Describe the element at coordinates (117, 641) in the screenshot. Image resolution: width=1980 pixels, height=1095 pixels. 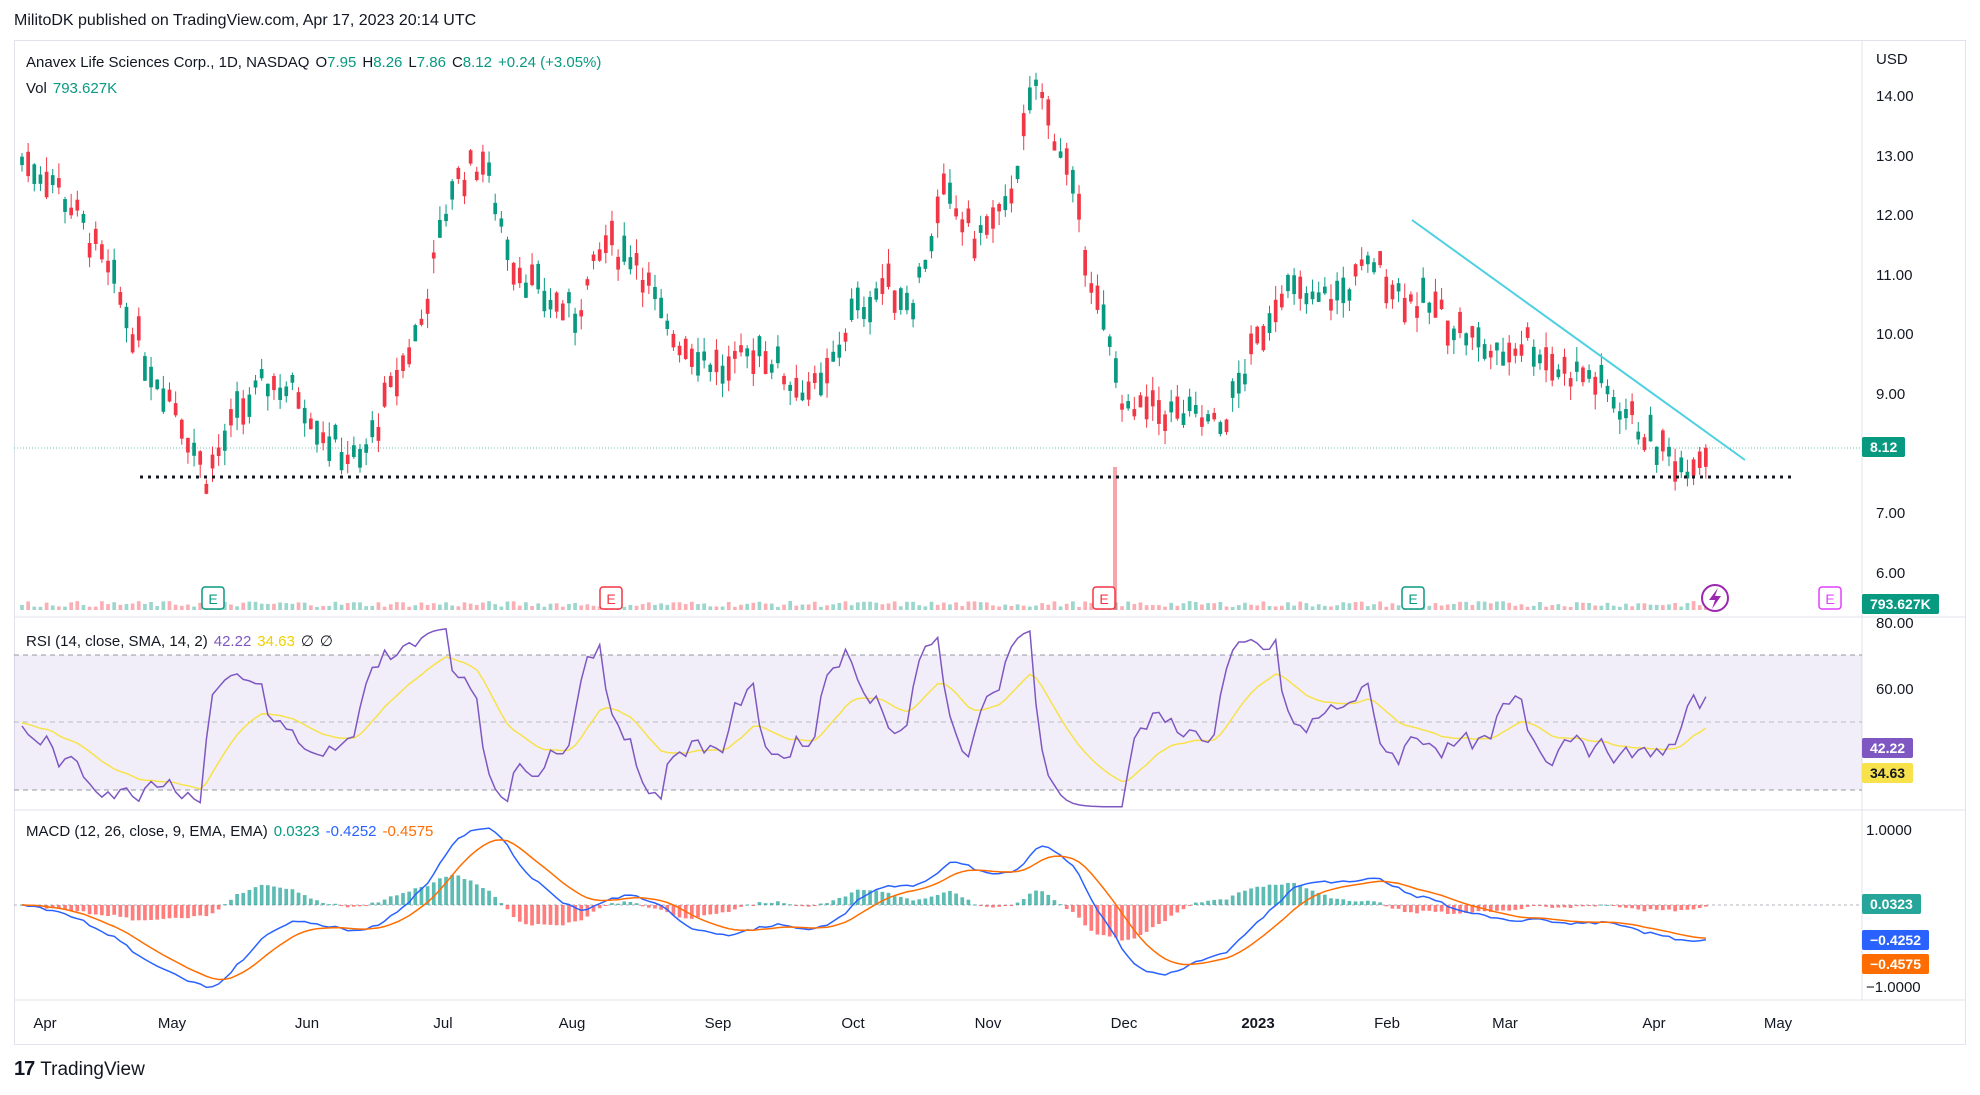
I see `rsi-name: RSI (14, close, SMA, 14, 2)` at that location.